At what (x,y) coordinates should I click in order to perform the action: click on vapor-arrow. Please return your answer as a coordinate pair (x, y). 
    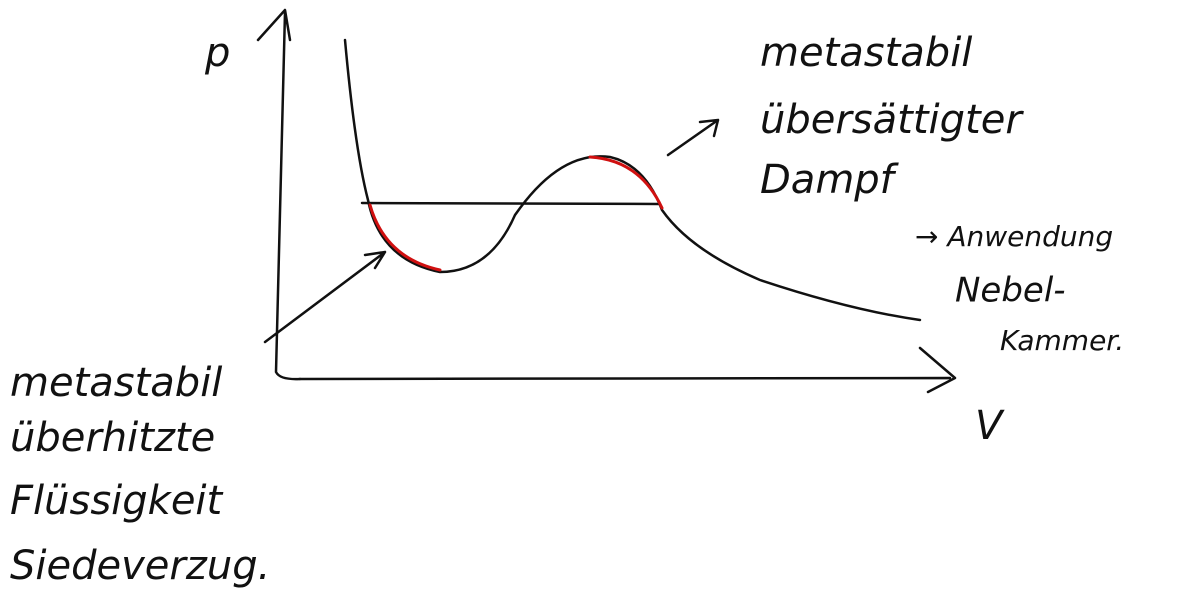
    Looking at the image, I should click on (693, 137).